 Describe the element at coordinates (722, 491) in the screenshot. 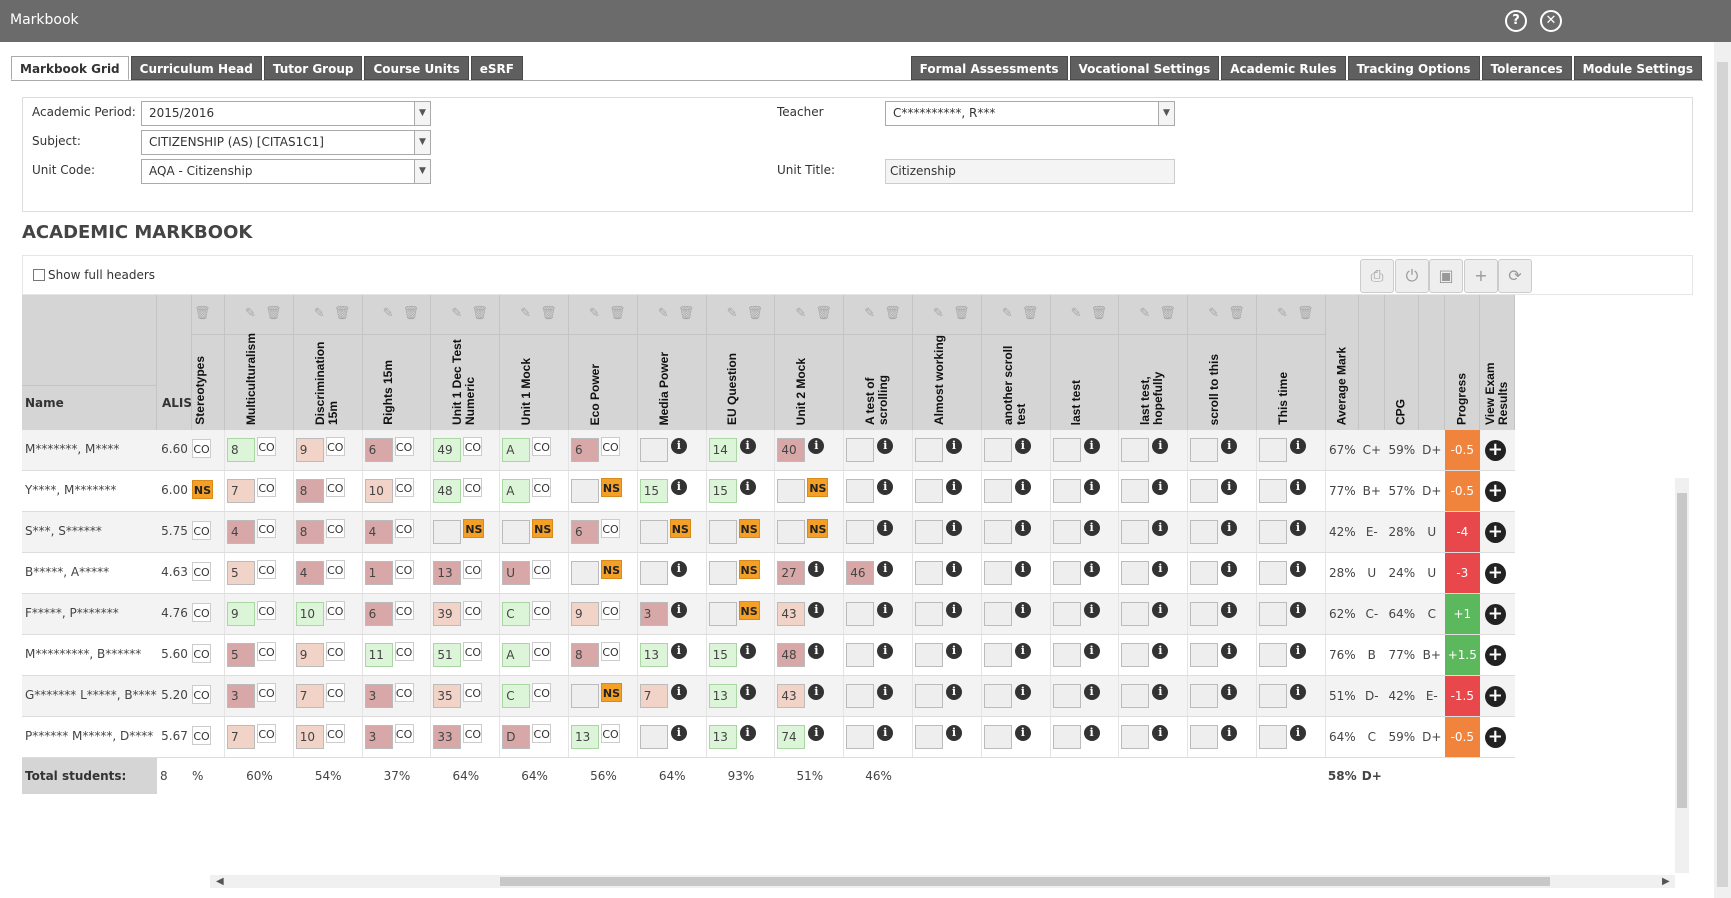

I see `mark-input: 15` at that location.